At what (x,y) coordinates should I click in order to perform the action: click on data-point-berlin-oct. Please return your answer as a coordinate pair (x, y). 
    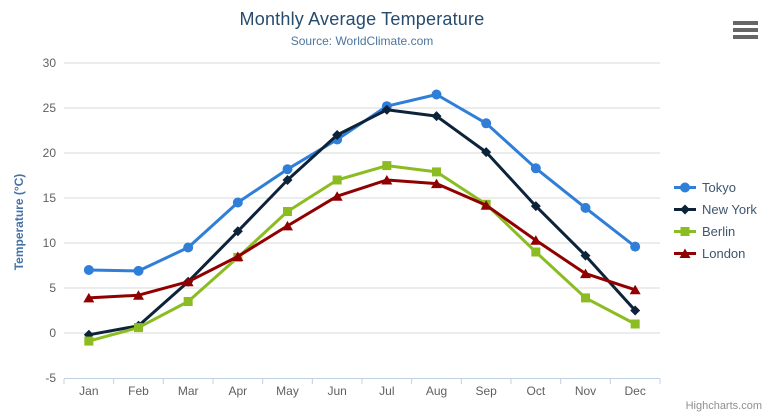
    Looking at the image, I should click on (536, 252).